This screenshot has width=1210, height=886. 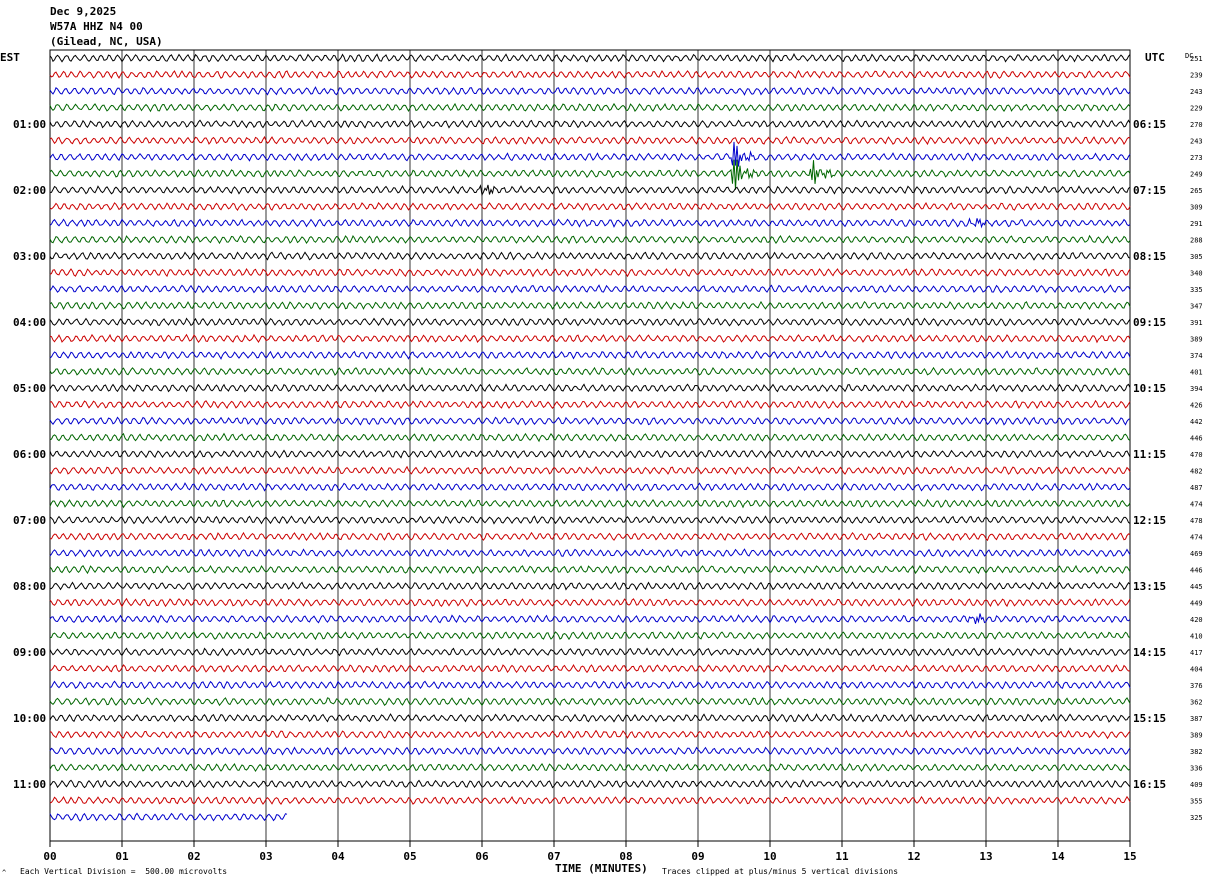 What do you see at coordinates (913, 856) in the screenshot?
I see `x-tick-label-12: 12` at bounding box center [913, 856].